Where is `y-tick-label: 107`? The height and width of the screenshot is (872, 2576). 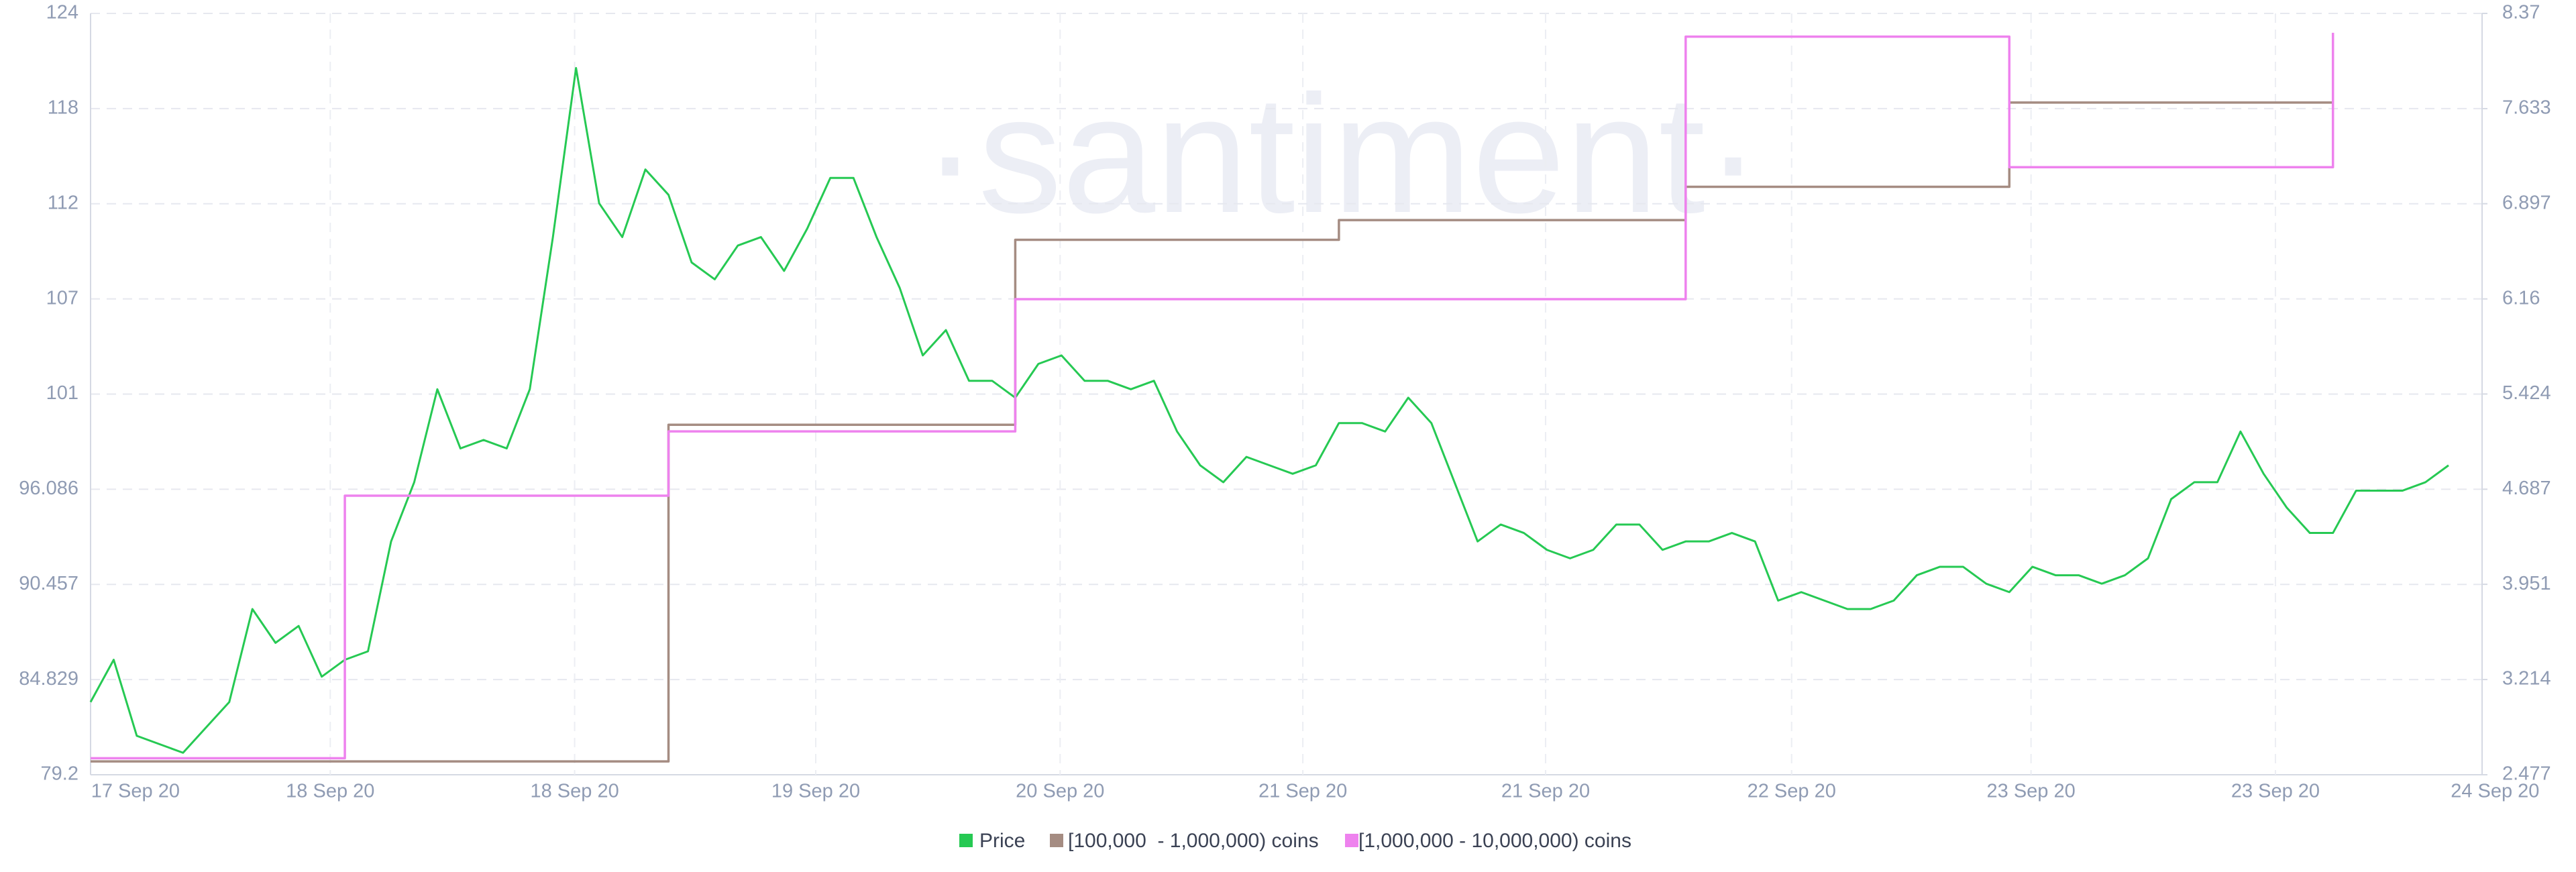
y-tick-label: 107 is located at coordinates (62, 298).